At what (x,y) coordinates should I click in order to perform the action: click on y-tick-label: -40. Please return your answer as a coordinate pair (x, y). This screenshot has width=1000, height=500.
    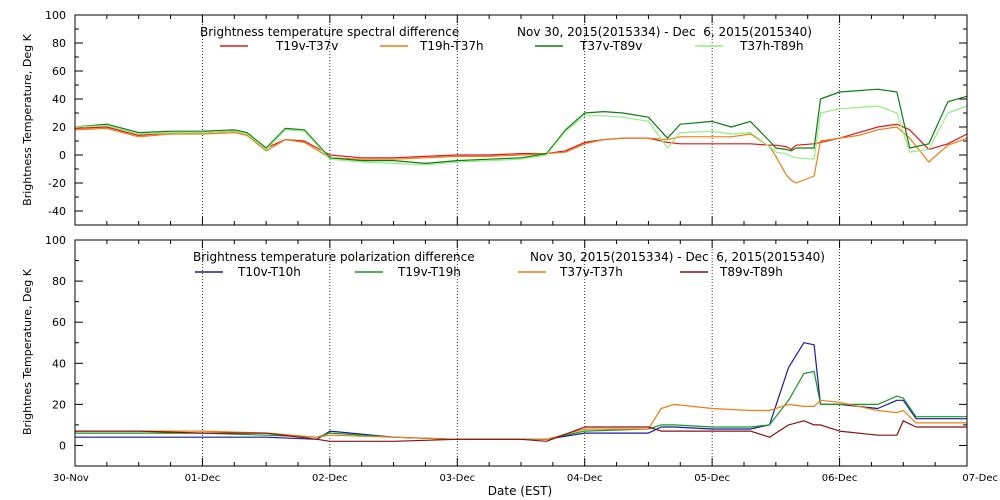
    Looking at the image, I should click on (57, 211).